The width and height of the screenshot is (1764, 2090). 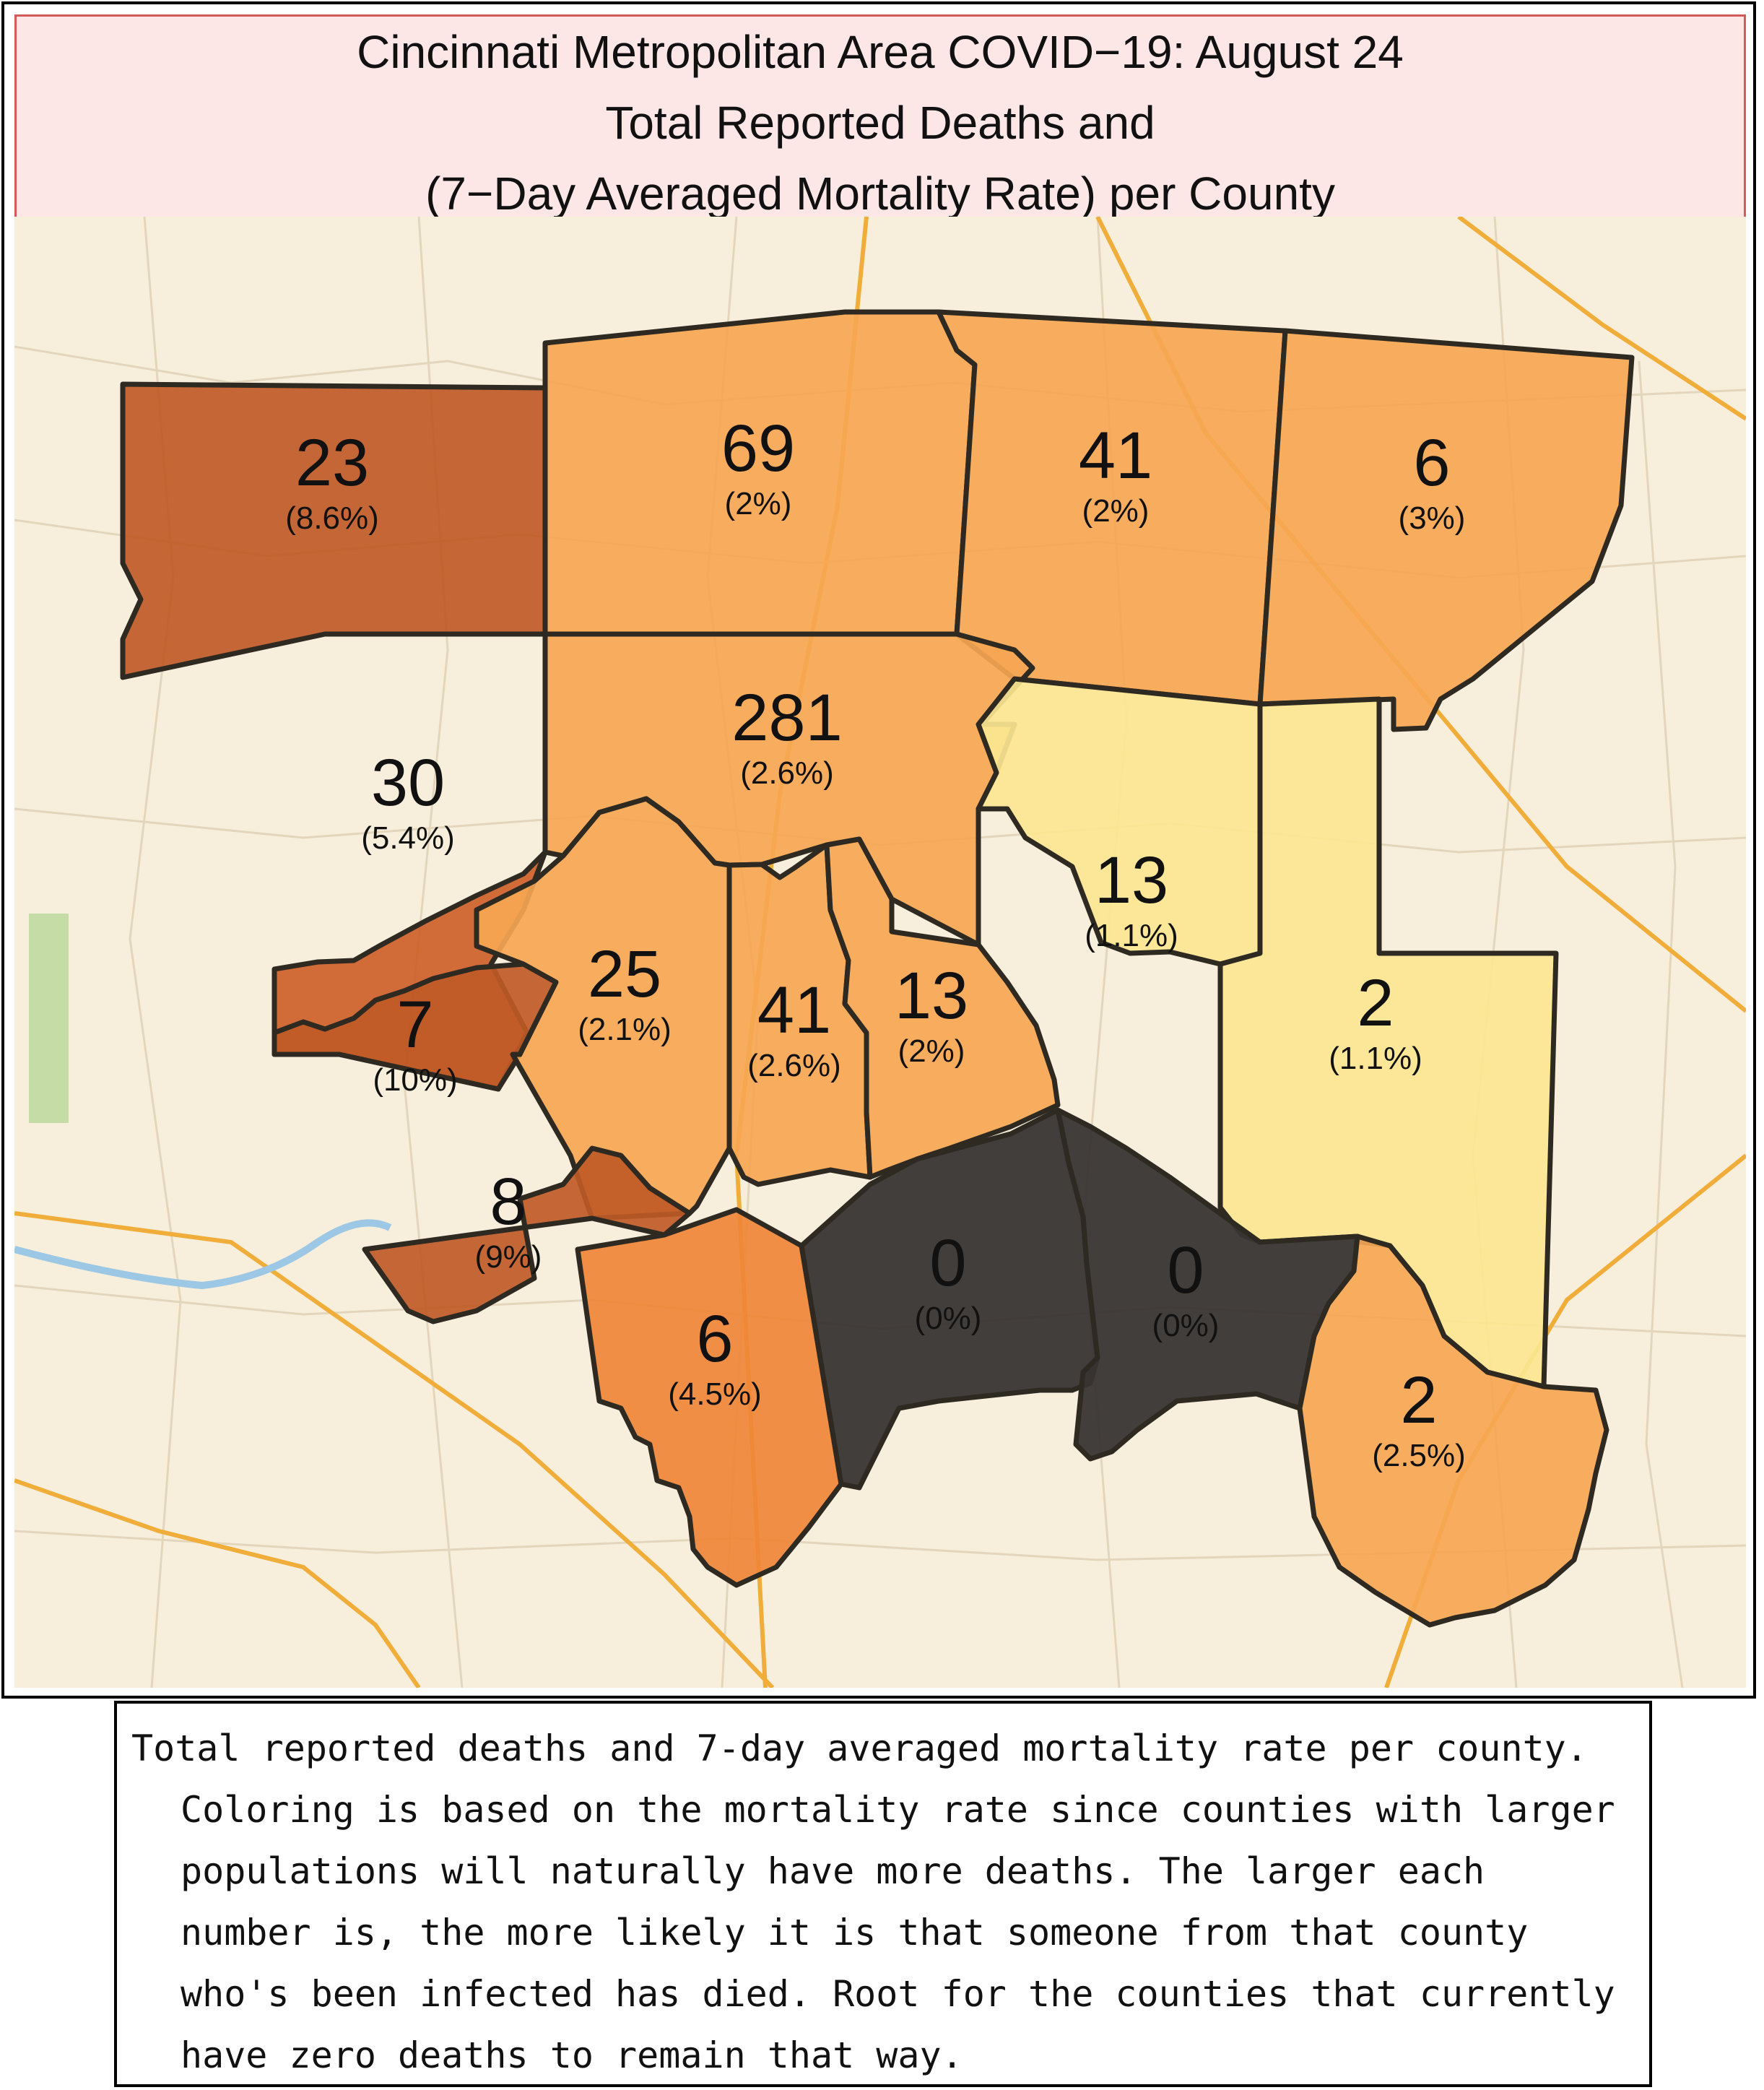 I want to click on state-forest, so click(x=49, y=1018).